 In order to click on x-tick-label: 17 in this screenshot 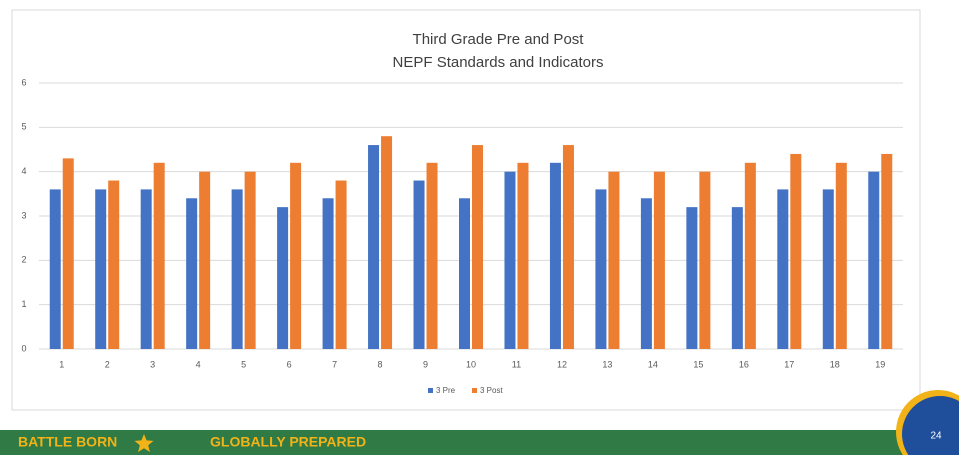, I will do `click(789, 364)`.